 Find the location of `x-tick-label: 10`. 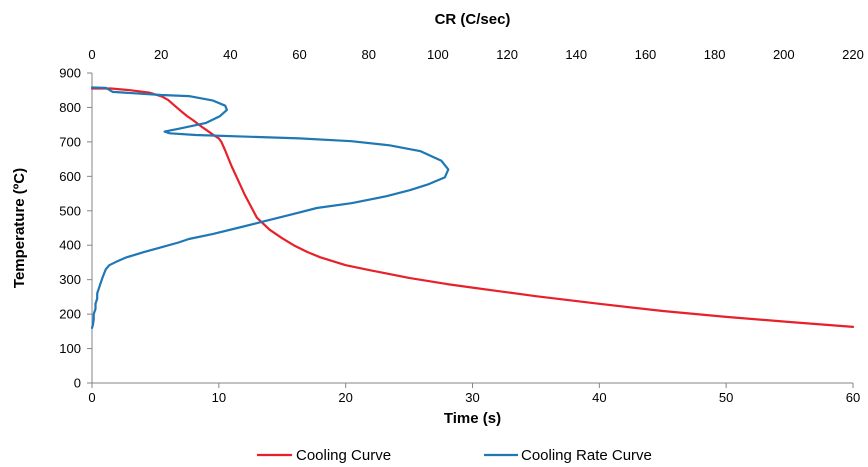

x-tick-label: 10 is located at coordinates (219, 397).